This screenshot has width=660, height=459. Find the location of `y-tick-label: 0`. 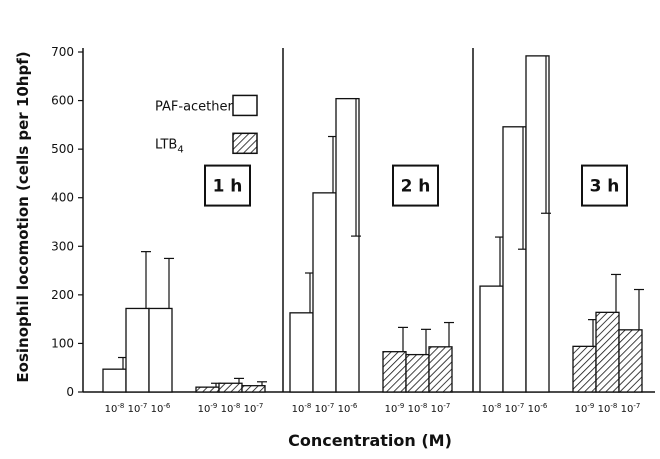

y-tick-label: 0 is located at coordinates (70, 392).